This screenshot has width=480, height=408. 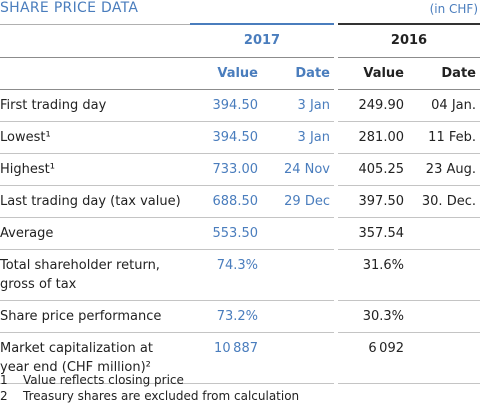 What do you see at coordinates (298, 73) in the screenshot?
I see `date-2017-header: Date` at bounding box center [298, 73].